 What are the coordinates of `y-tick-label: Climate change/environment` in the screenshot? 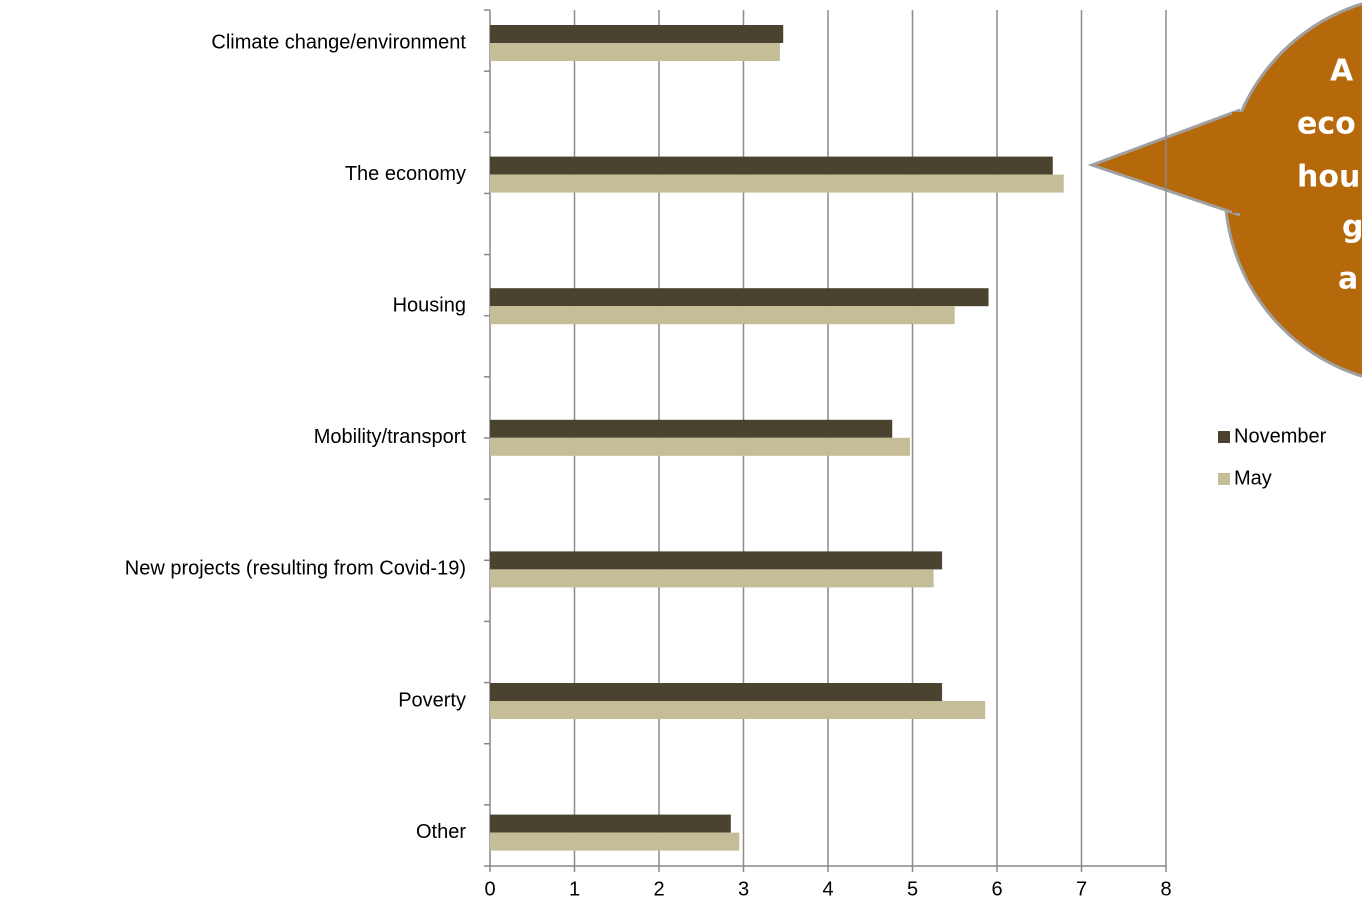 It's located at (338, 42).